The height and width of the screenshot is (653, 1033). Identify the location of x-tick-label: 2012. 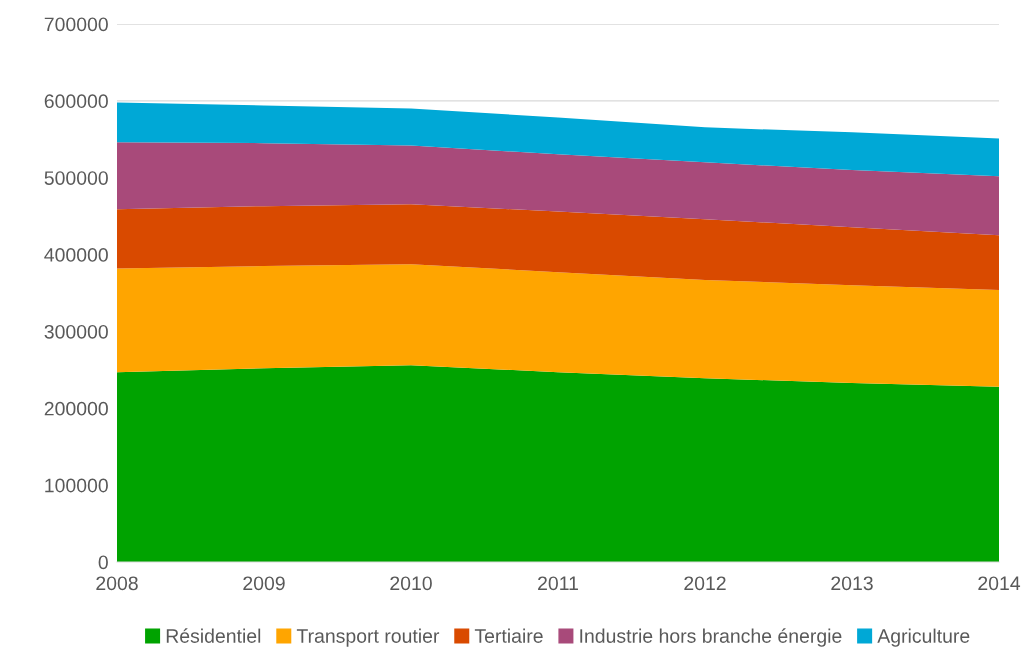
(705, 583).